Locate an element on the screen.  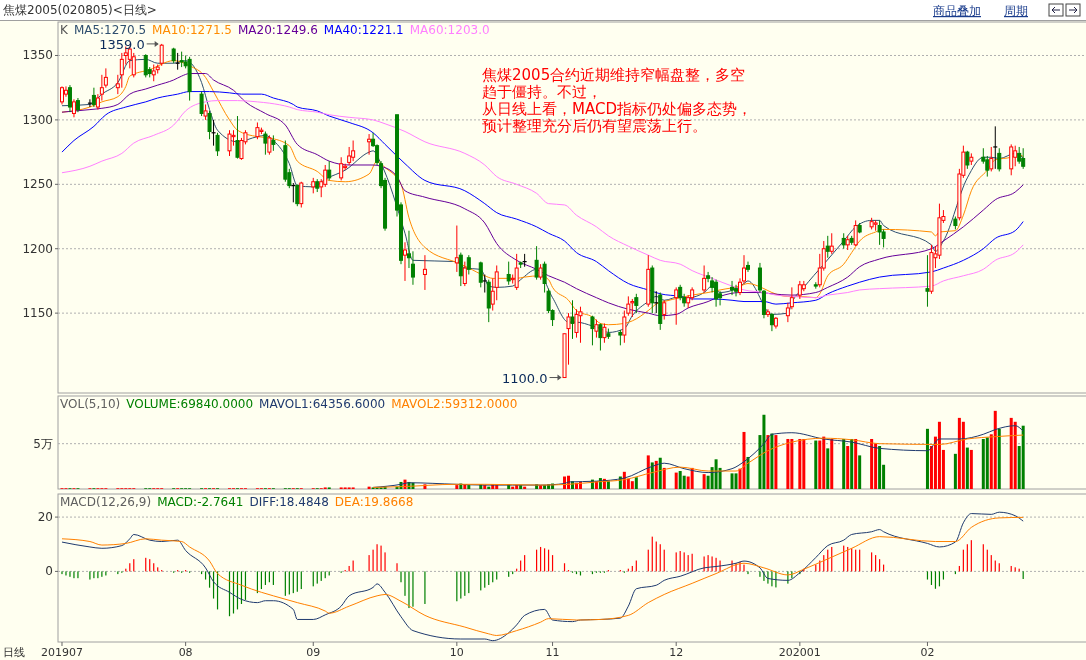
x-tick-label: 02 is located at coordinates (927, 652).